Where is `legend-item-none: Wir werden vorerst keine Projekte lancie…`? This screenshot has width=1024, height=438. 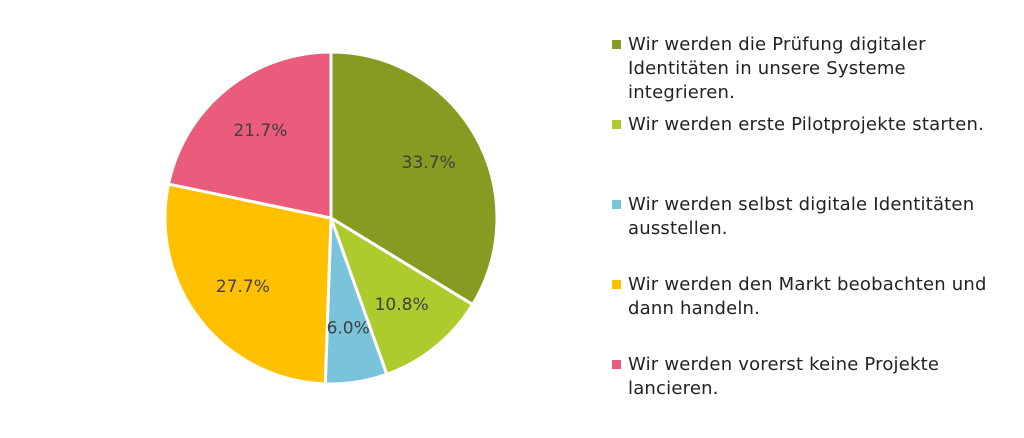
legend-item-none: Wir werden vorerst keine Projekte lancie… is located at coordinates (814, 377).